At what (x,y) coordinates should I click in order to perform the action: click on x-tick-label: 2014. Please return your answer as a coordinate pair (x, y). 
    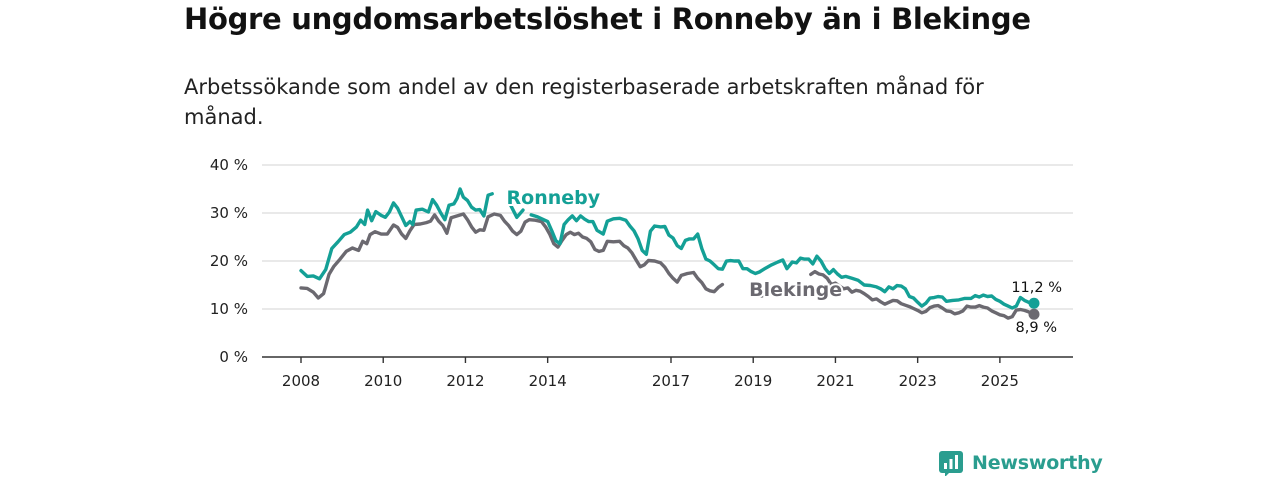
    Looking at the image, I should click on (548, 381).